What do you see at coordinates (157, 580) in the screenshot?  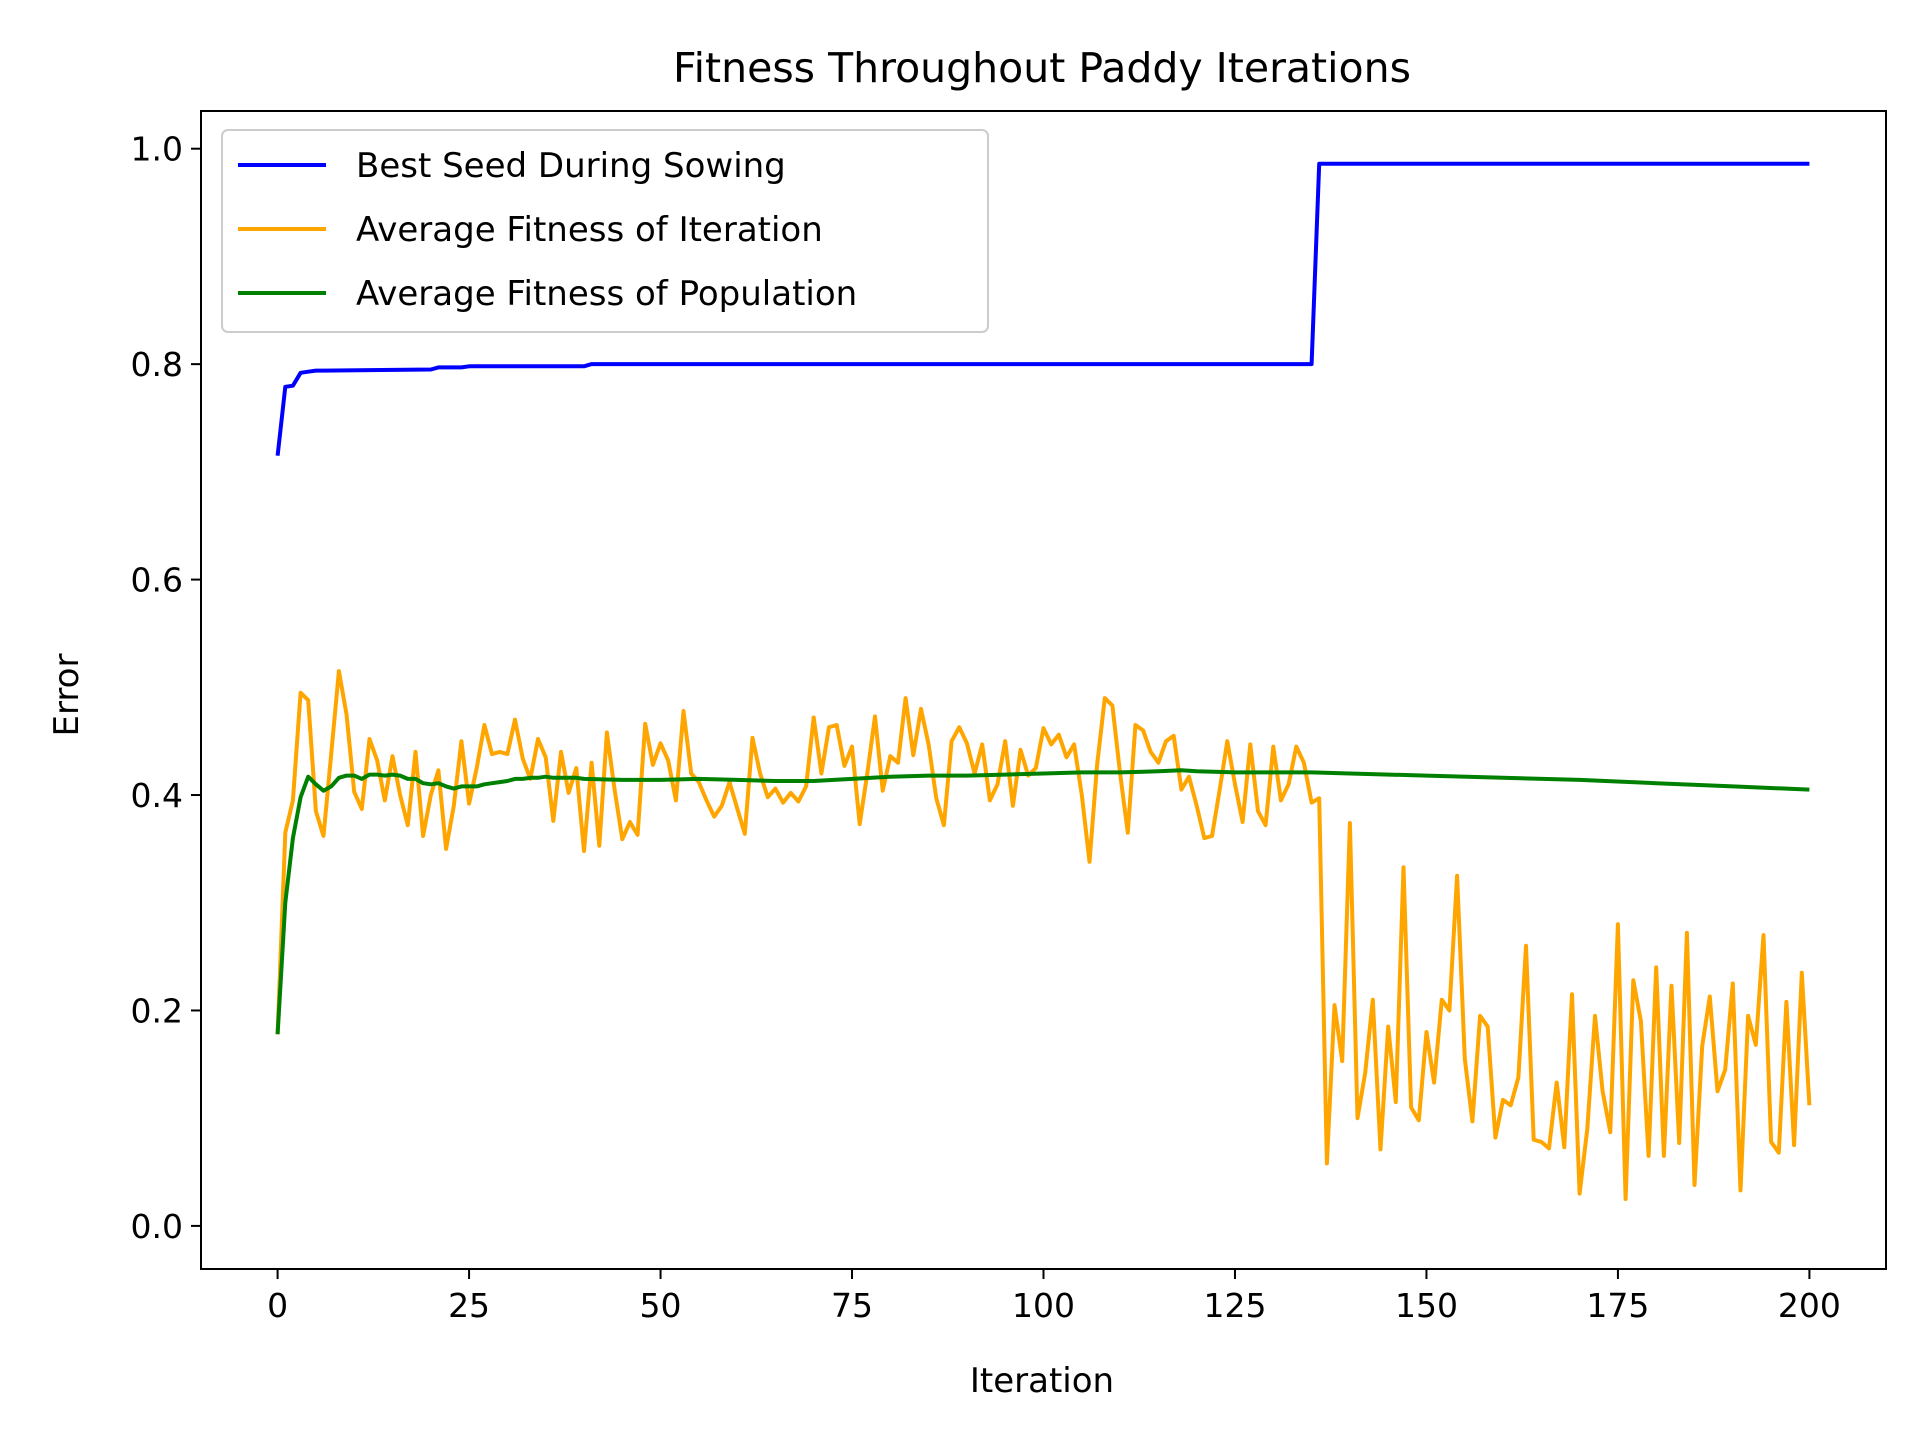 I see `y-tick-label: 0.6` at bounding box center [157, 580].